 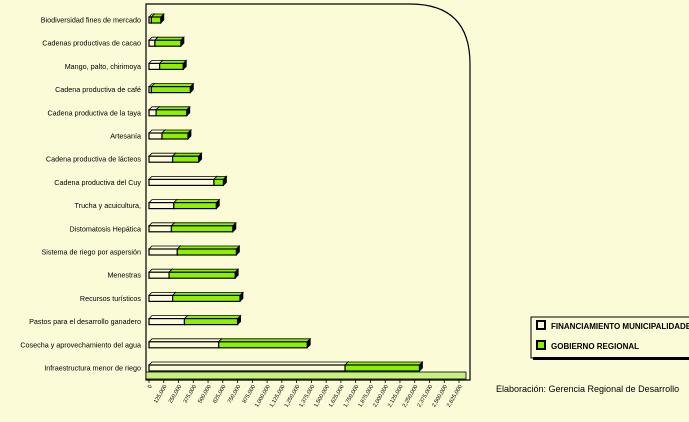 I want to click on x-tick-label: 0, so click(x=150, y=387).